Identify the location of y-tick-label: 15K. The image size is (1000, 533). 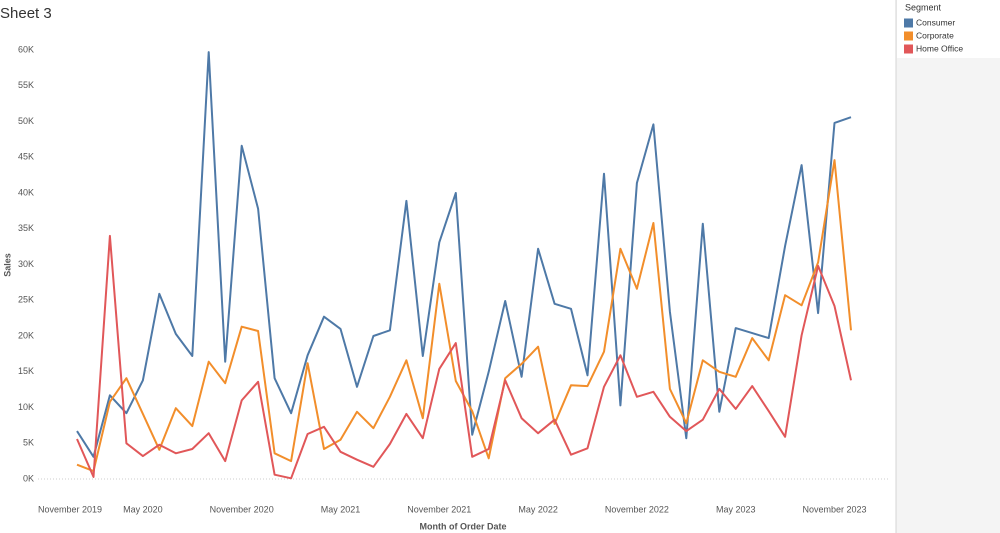
(26, 371).